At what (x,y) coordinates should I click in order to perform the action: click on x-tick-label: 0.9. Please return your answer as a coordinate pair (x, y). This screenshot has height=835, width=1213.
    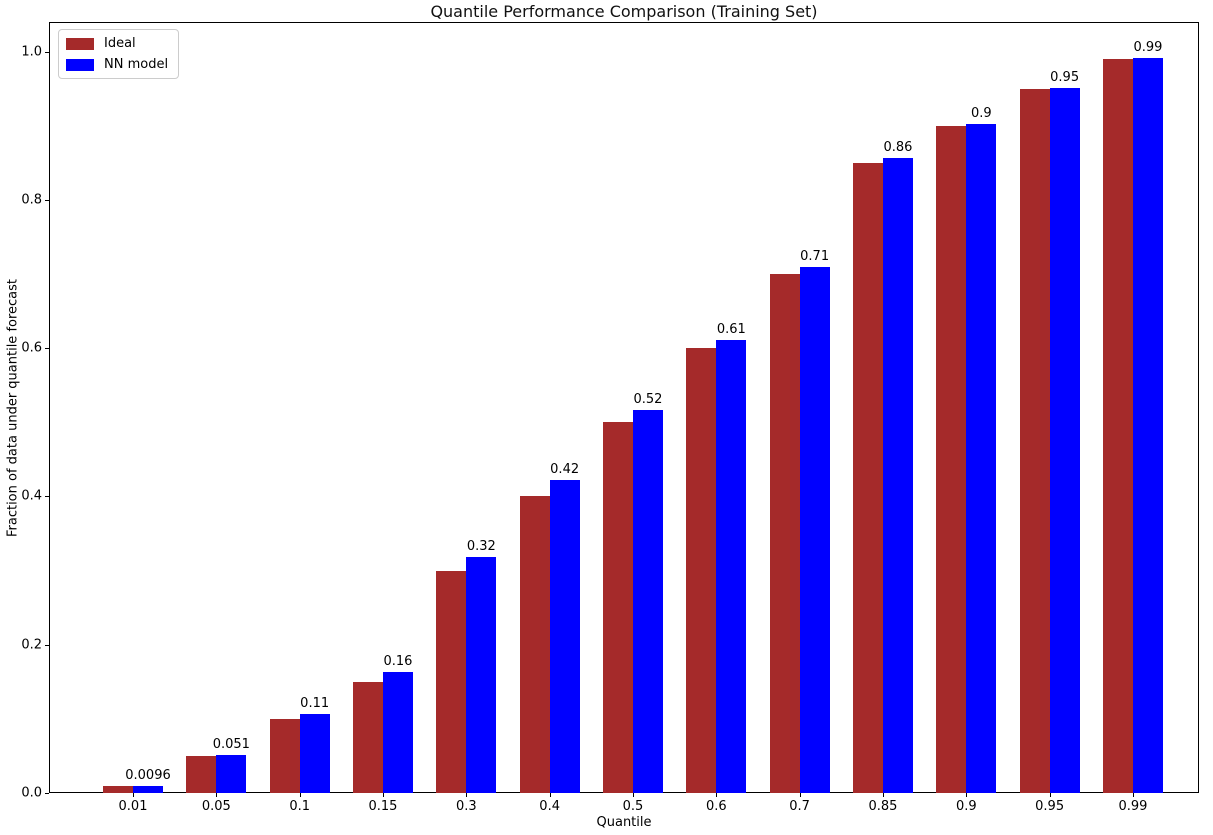
    Looking at the image, I should click on (966, 806).